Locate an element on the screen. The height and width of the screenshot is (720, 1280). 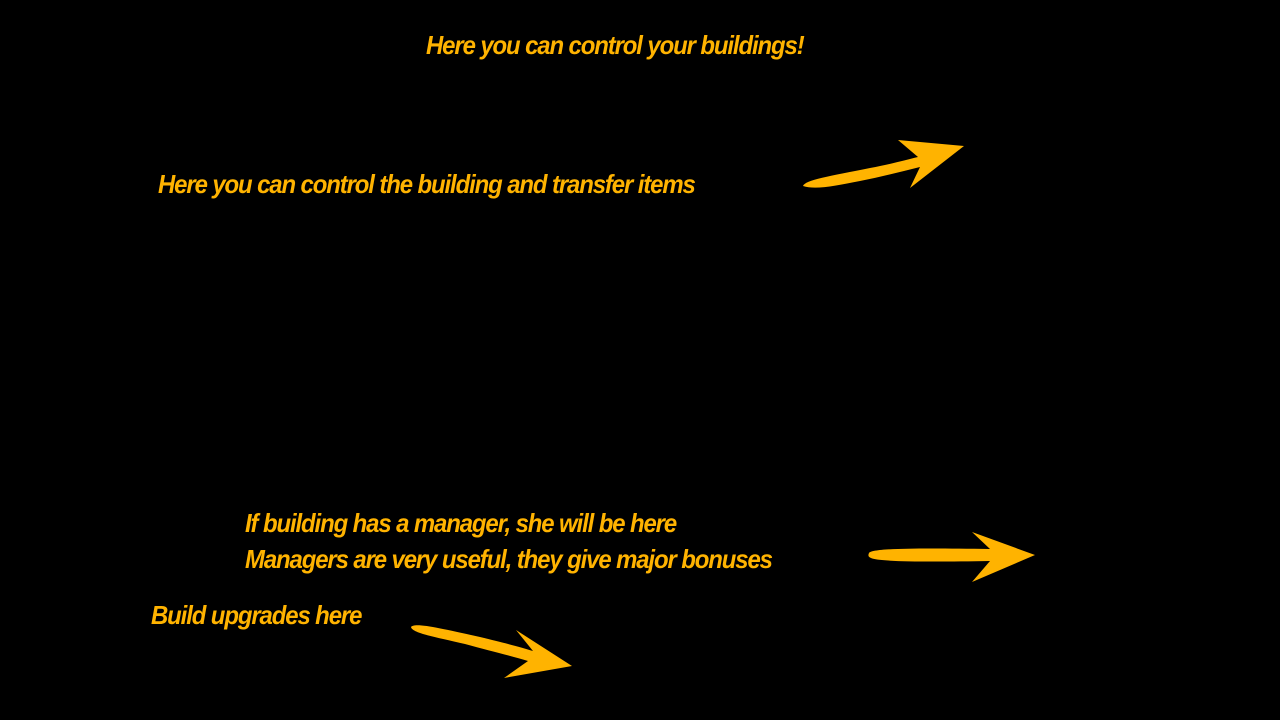
hint-upgrades: Build upgrades here is located at coordinates (256, 615).